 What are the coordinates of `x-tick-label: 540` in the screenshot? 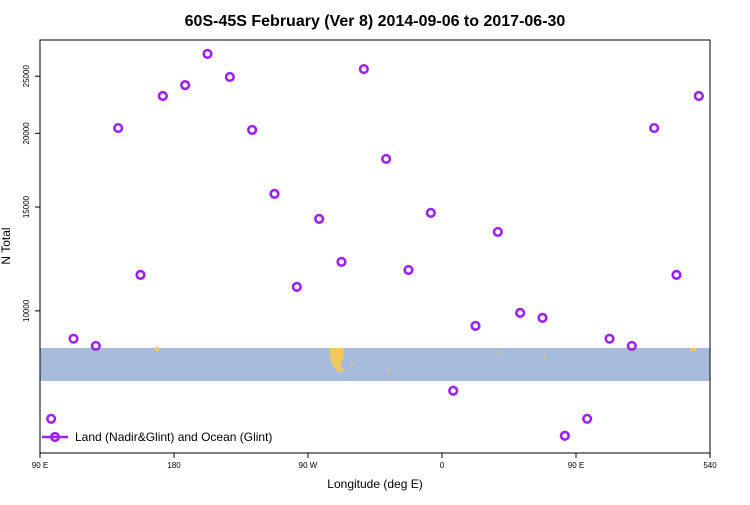 It's located at (710, 465).